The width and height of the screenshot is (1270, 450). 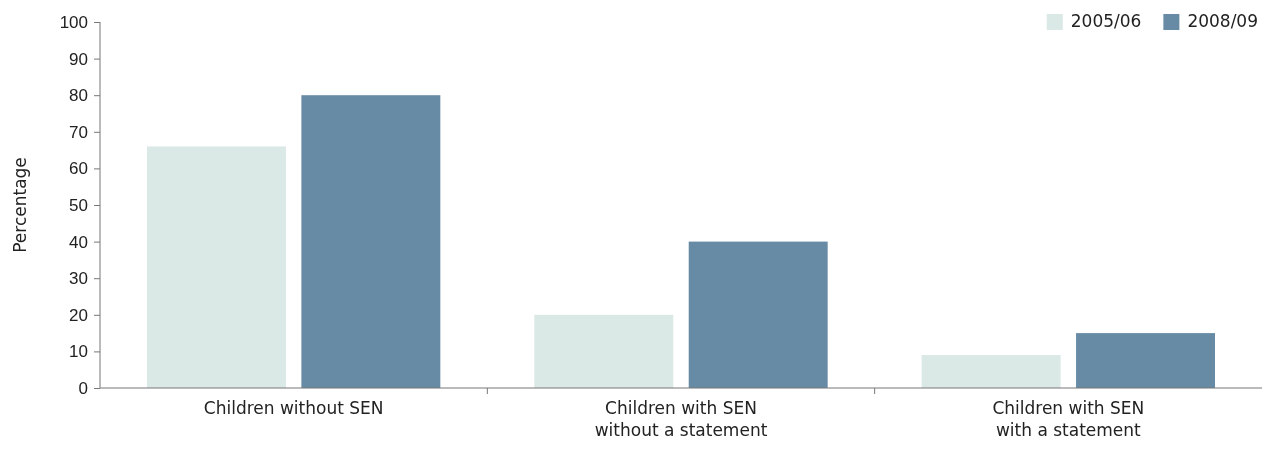 I want to click on y-tick-label: 70, so click(x=78, y=132).